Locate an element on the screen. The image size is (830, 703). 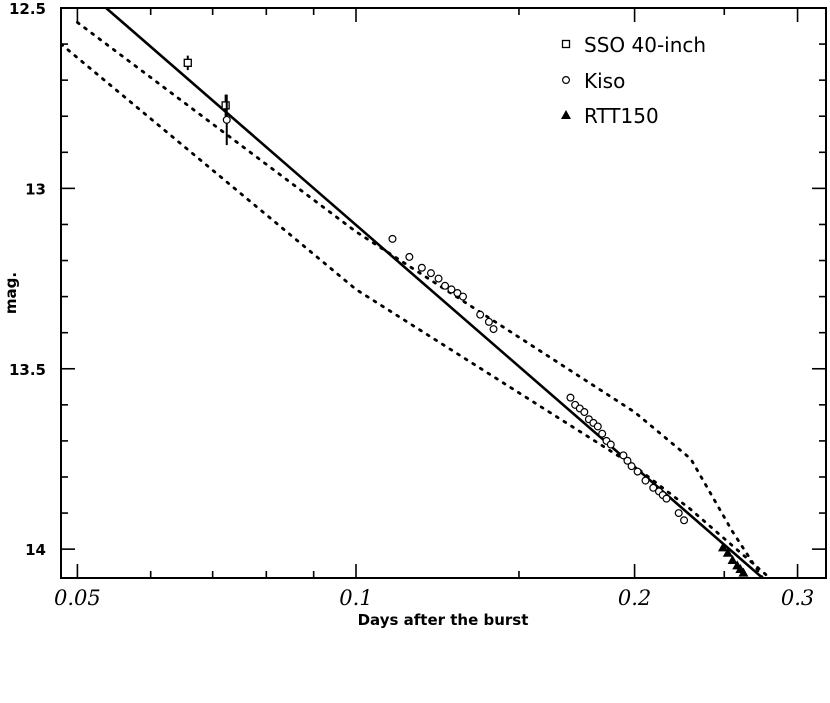
legend-triangle-marker is located at coordinates (566, 114).